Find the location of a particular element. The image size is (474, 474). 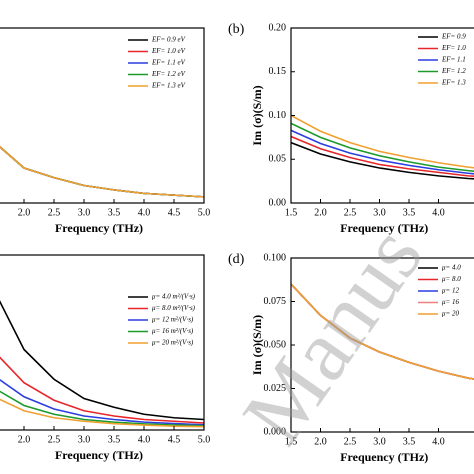

legend-label: μ= 20 is located at coordinates (450, 314).